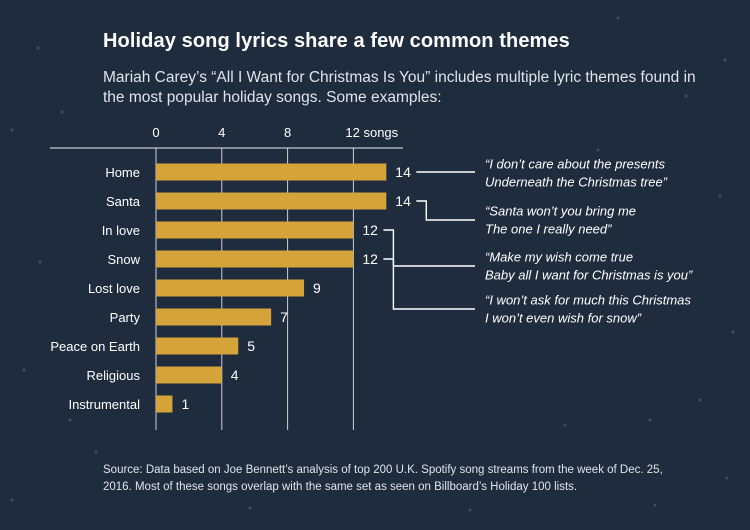 The height and width of the screenshot is (530, 750). Describe the element at coordinates (575, 163) in the screenshot. I see `annotation-text: “I don’t care about the presents` at that location.